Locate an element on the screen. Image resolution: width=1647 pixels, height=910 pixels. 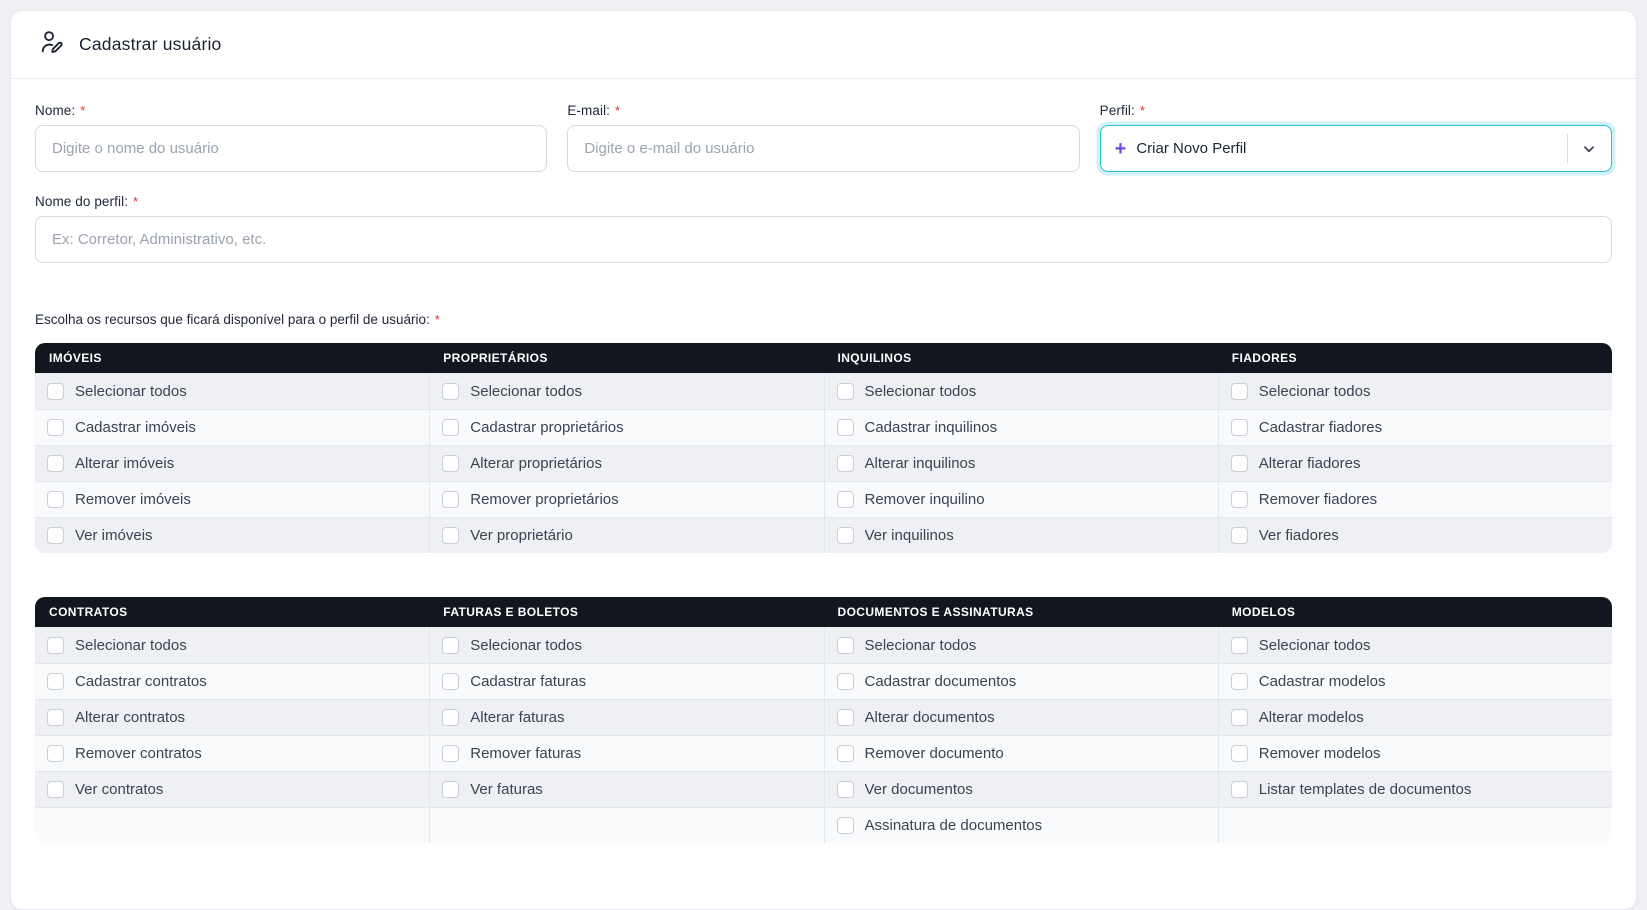
permission-option: Alterar fiadores is located at coordinates (1415, 463).